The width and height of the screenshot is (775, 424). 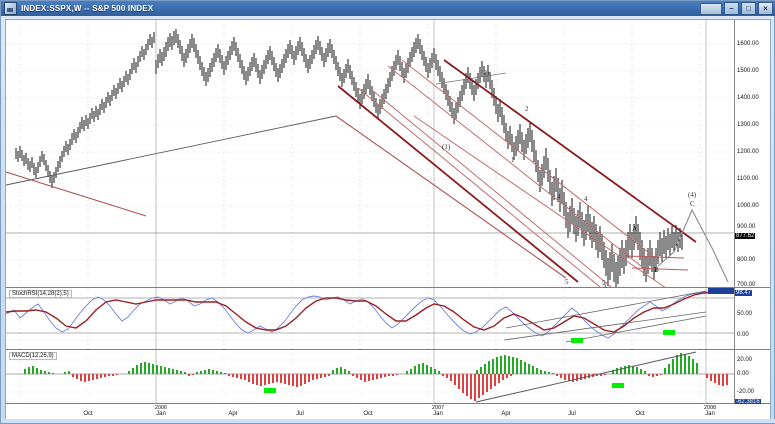 I want to click on wave-label-1-circle: (1), so click(x=446, y=147).